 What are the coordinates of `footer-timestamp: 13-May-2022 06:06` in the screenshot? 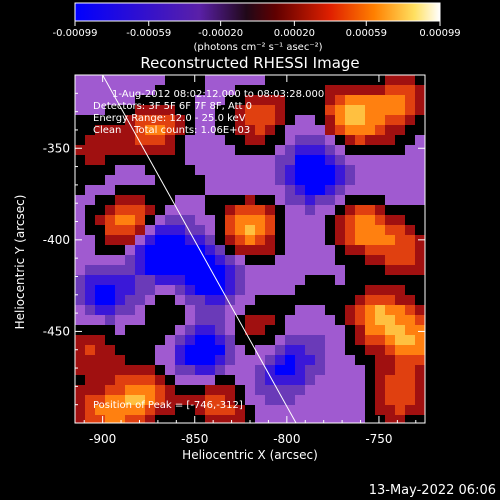 It's located at (432, 490).